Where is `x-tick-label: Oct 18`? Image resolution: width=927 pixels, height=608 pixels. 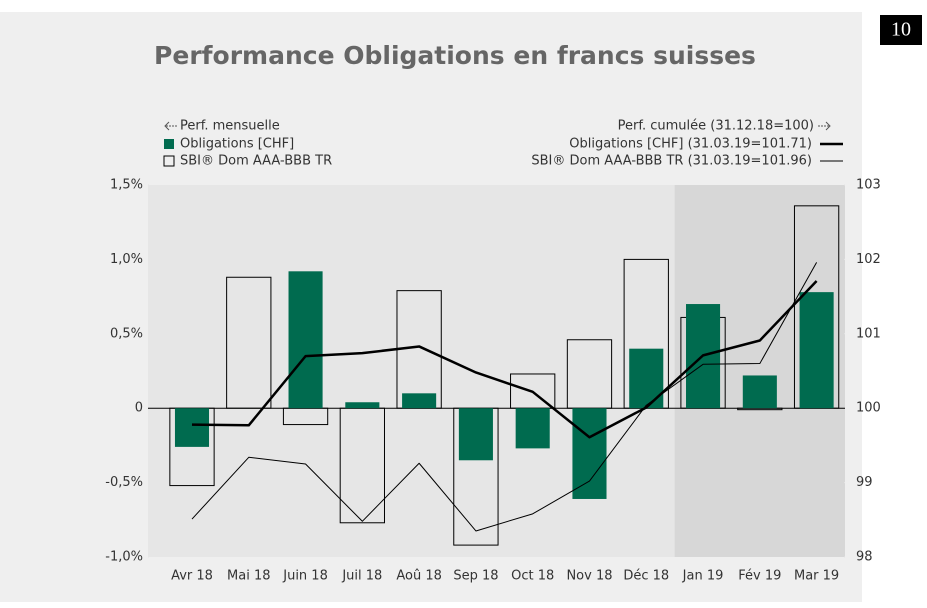
x-tick-label: Oct 18 is located at coordinates (532, 576).